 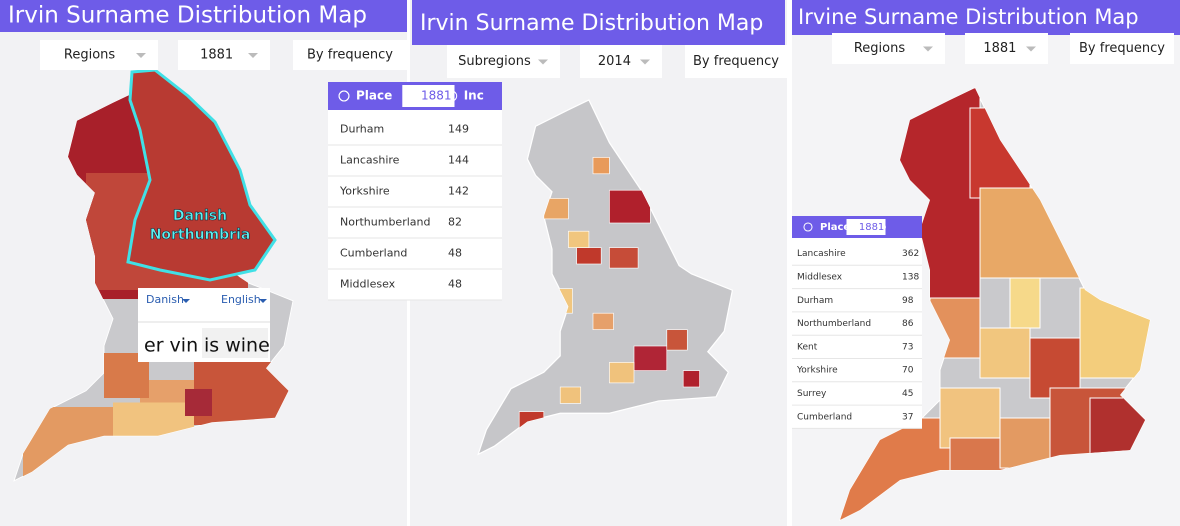 What do you see at coordinates (237, 346) in the screenshot?
I see `target-text: is wine` at bounding box center [237, 346].